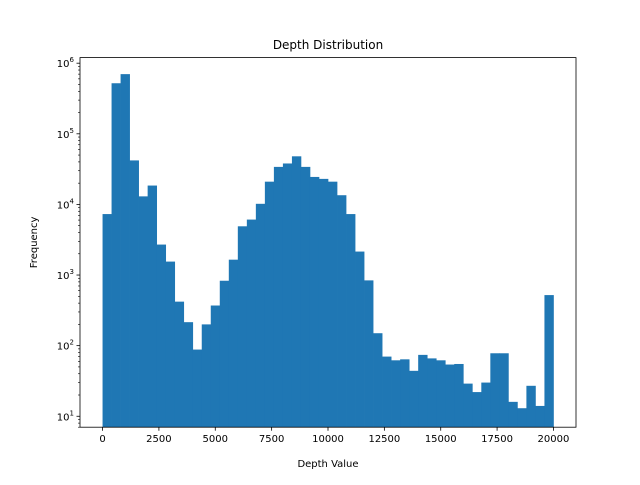  What do you see at coordinates (271, 439) in the screenshot?
I see `x-tick-label: 7500` at bounding box center [271, 439].